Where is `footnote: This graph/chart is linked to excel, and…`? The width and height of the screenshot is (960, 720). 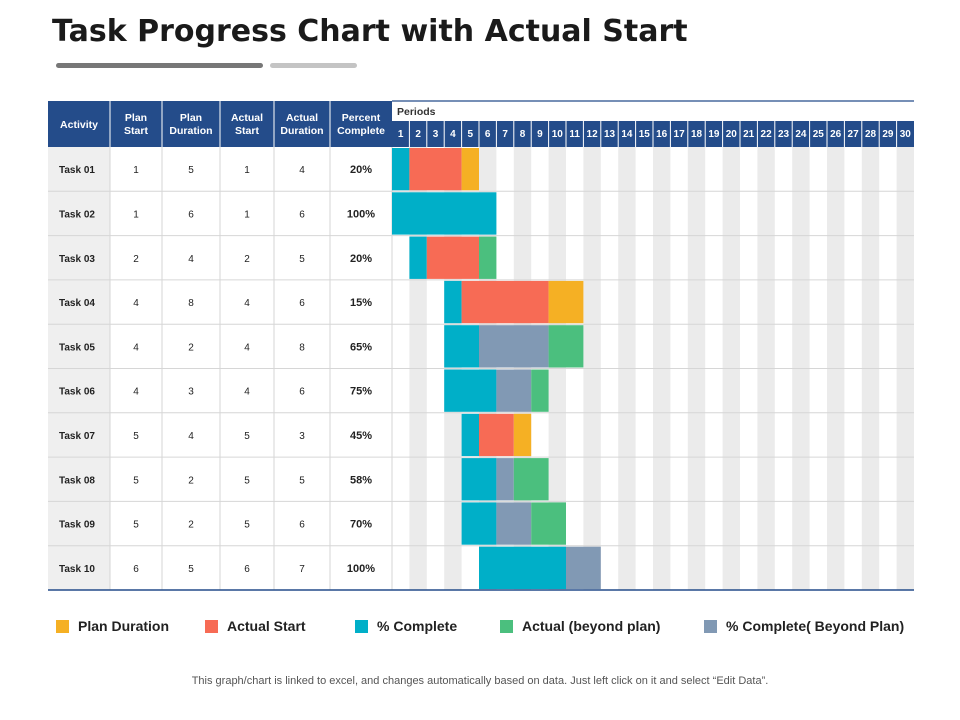 footnote: This graph/chart is linked to excel, and… is located at coordinates (480, 681).